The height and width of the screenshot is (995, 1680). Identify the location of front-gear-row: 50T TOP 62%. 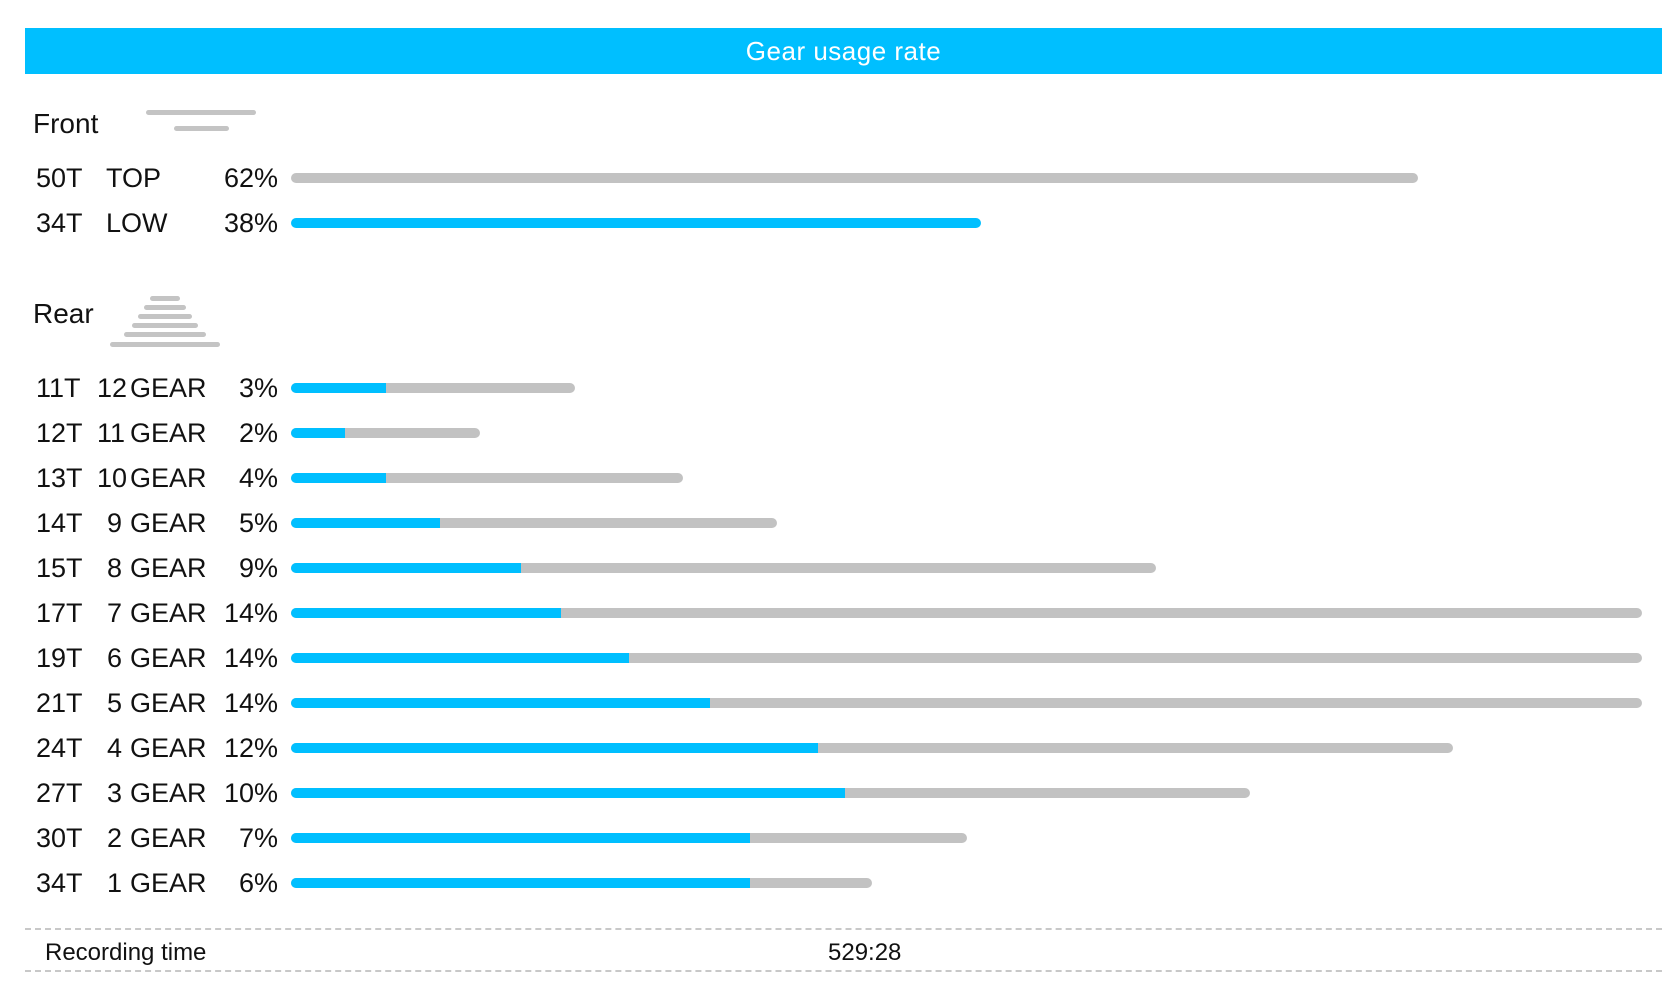
(840, 178).